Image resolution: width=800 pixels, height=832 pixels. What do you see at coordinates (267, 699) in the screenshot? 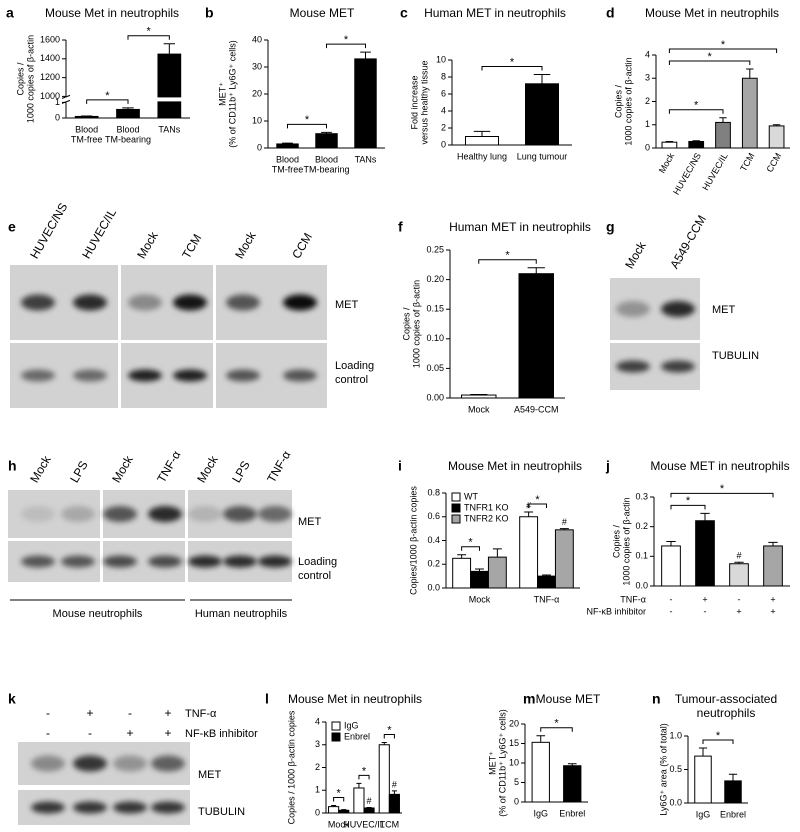
I see `panel-letter: l` at bounding box center [267, 699].